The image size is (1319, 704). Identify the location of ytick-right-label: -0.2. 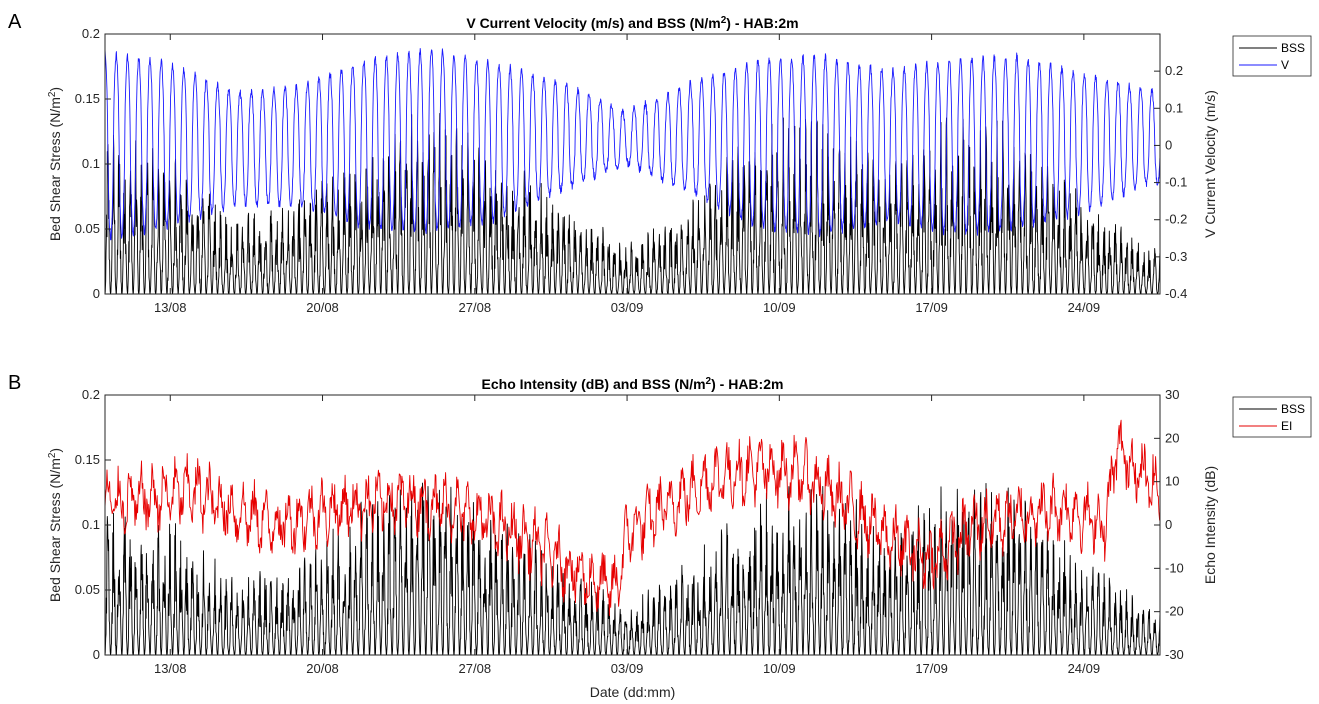
(1176, 219).